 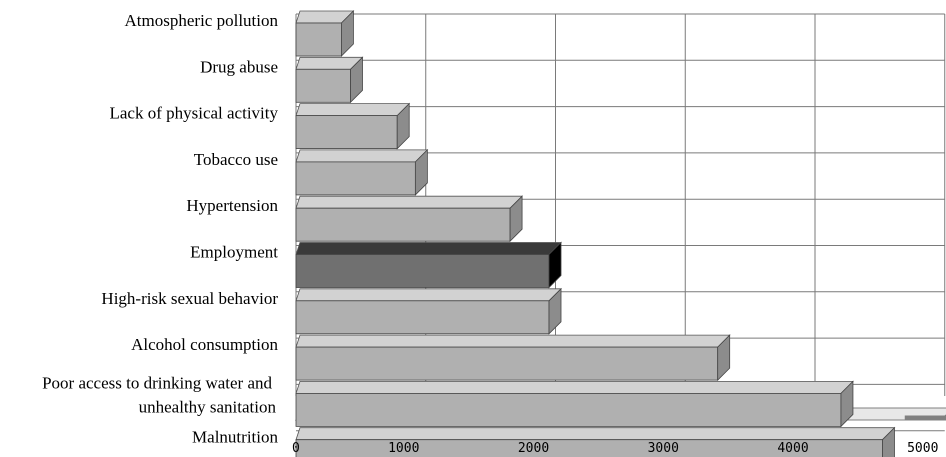 I want to click on category-label: Hypertension, so click(x=232, y=205).